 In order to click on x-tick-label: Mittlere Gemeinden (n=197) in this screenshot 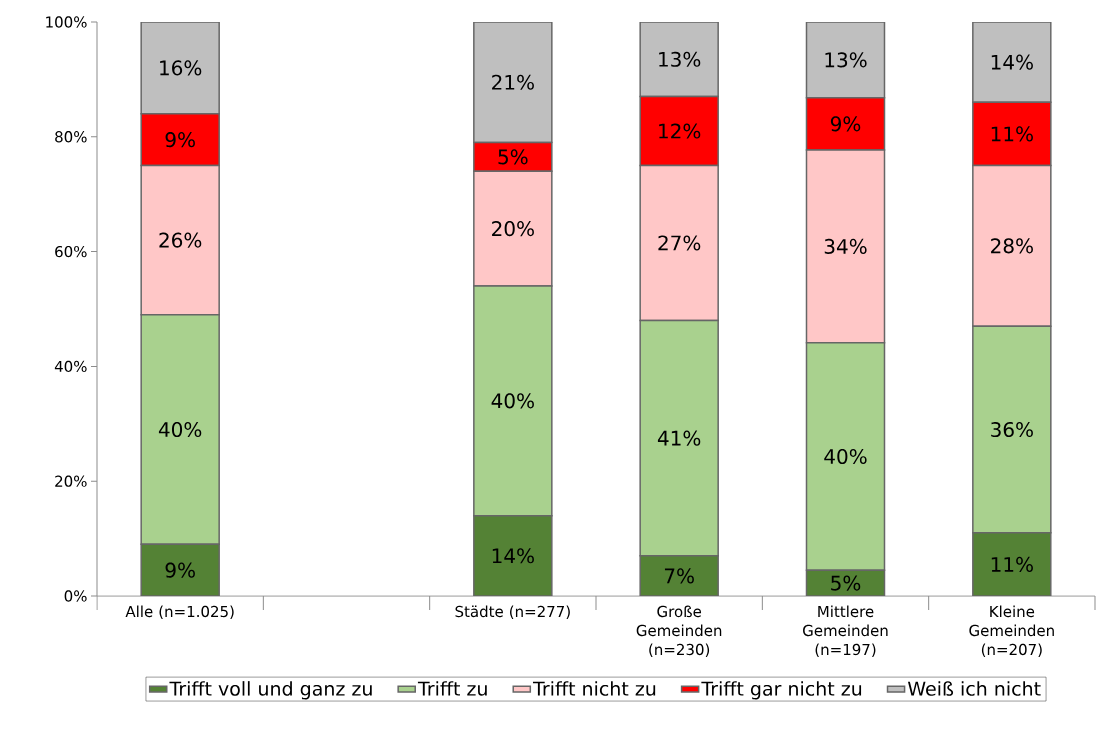, I will do `click(845, 631)`.